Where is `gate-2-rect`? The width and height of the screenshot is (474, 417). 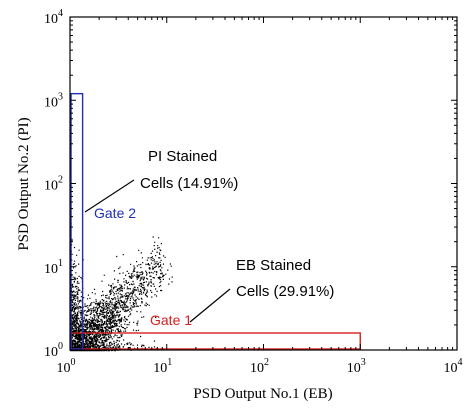 gate-2-rect is located at coordinates (77, 221).